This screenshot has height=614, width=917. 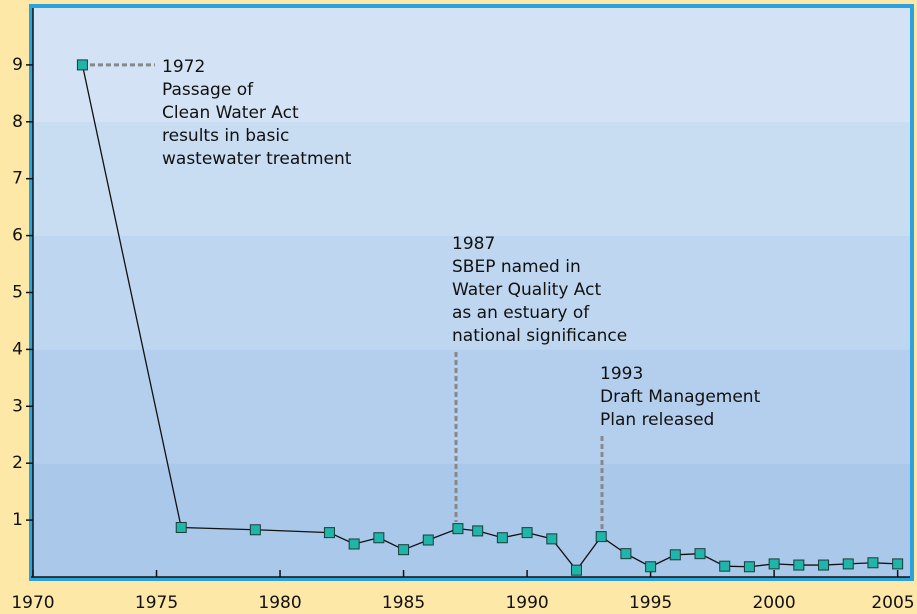 I want to click on y-tick-label: 6, so click(x=17, y=236).